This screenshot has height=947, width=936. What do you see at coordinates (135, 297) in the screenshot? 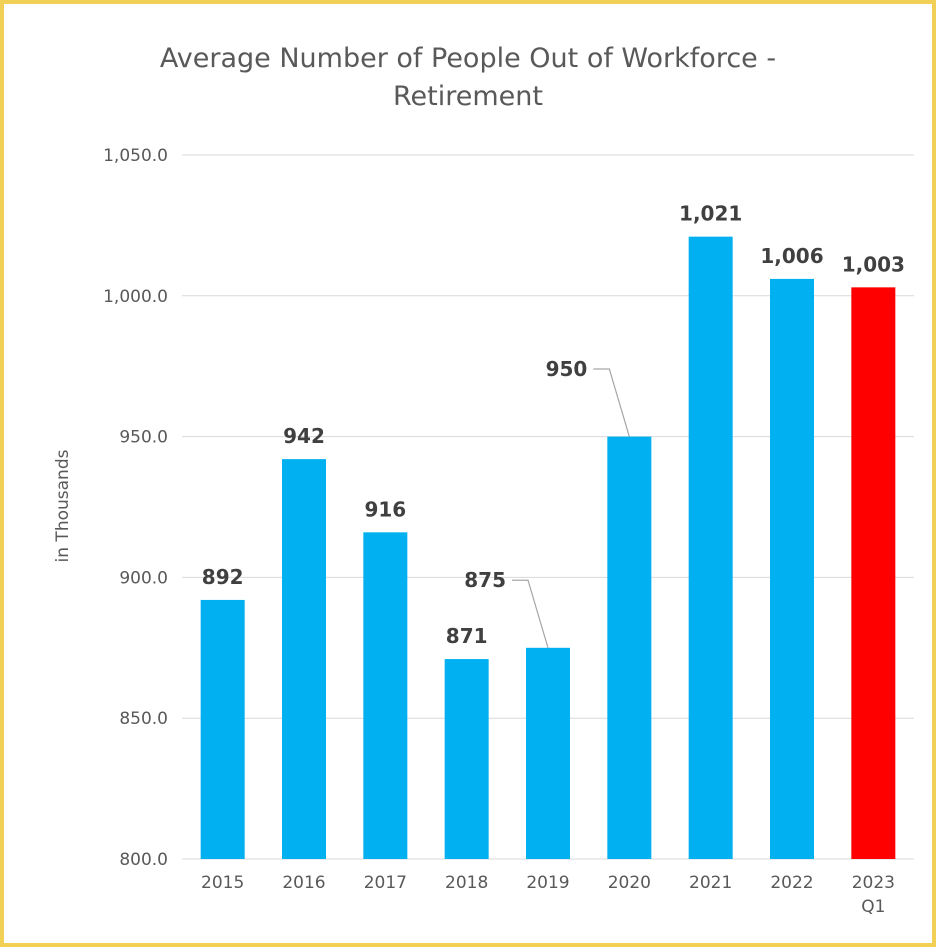
I see `y-tick-label: 1,000.0` at bounding box center [135, 297].